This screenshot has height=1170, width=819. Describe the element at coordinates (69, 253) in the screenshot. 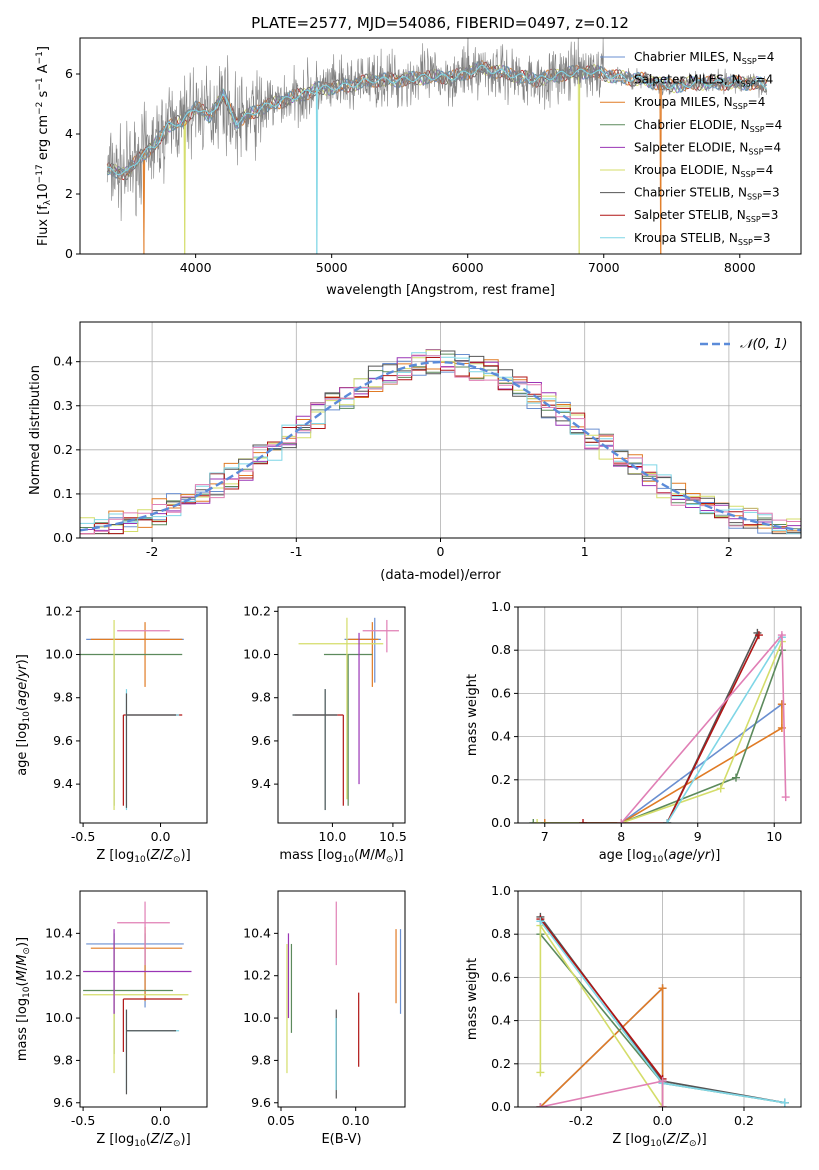

I see `y-tick-label: 0` at that location.